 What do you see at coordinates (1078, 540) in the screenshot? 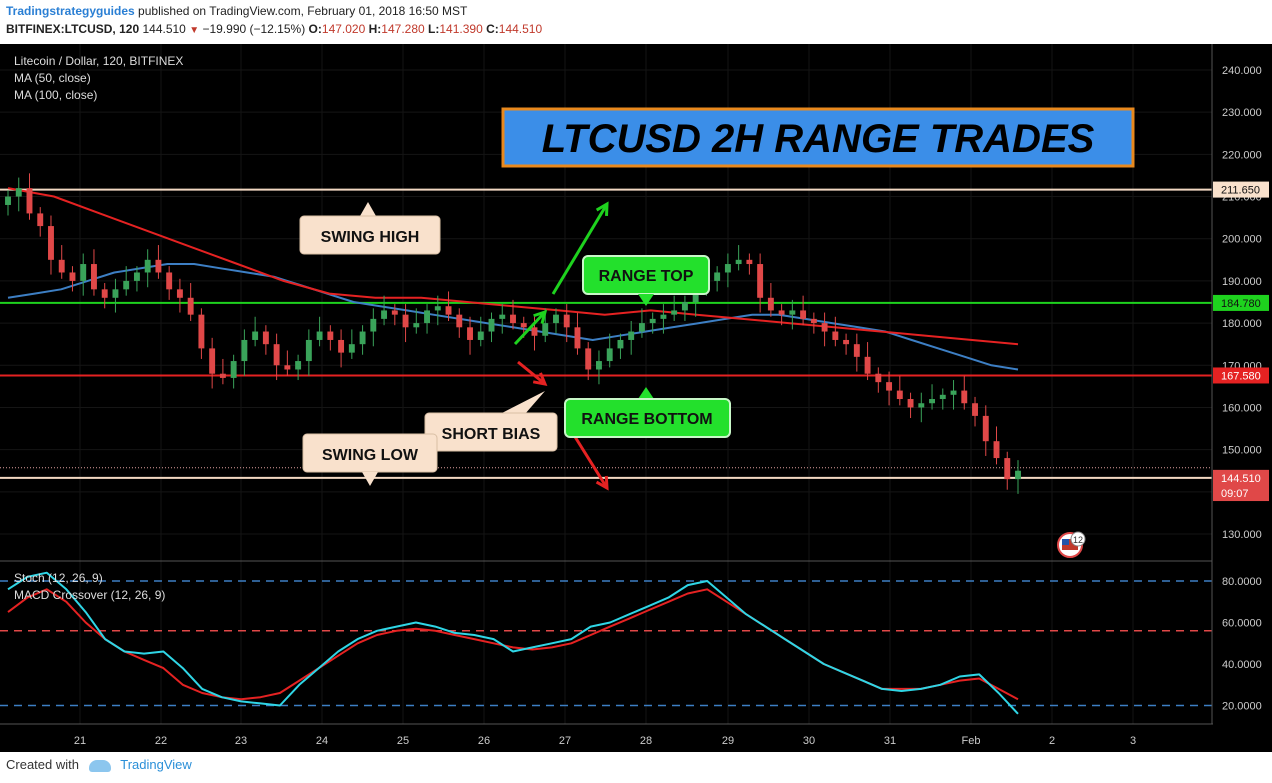
I see `svg-text: 12` at bounding box center [1078, 540].